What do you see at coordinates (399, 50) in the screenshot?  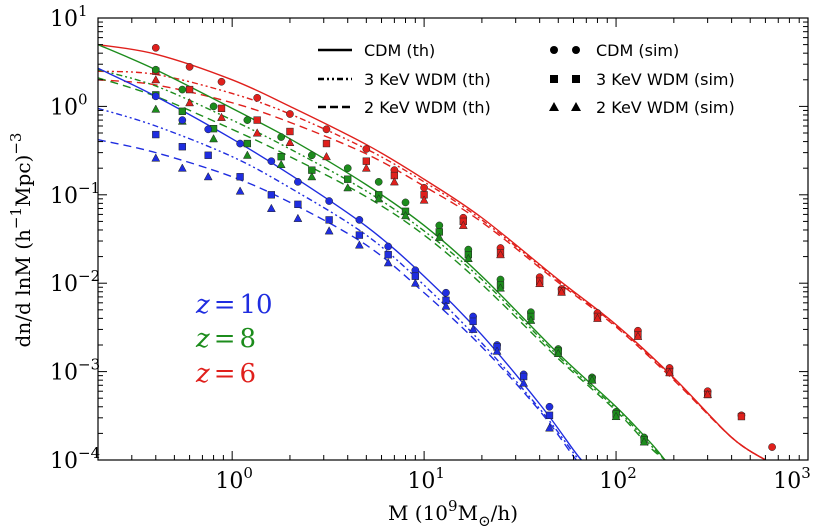 I see `legend-label-cdm-th: CDM (th)` at bounding box center [399, 50].